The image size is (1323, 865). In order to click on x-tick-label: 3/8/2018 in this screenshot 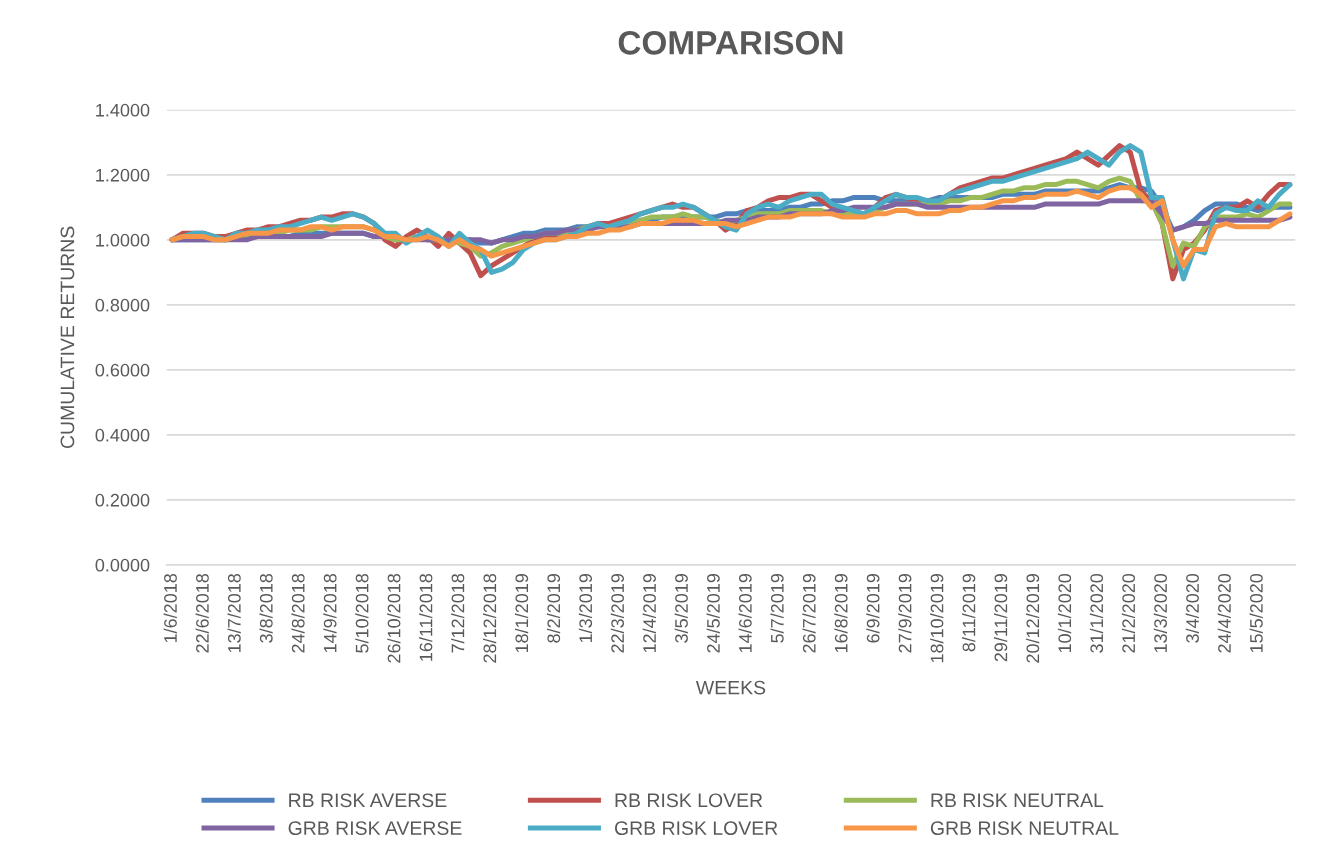, I will do `click(266, 608)`.